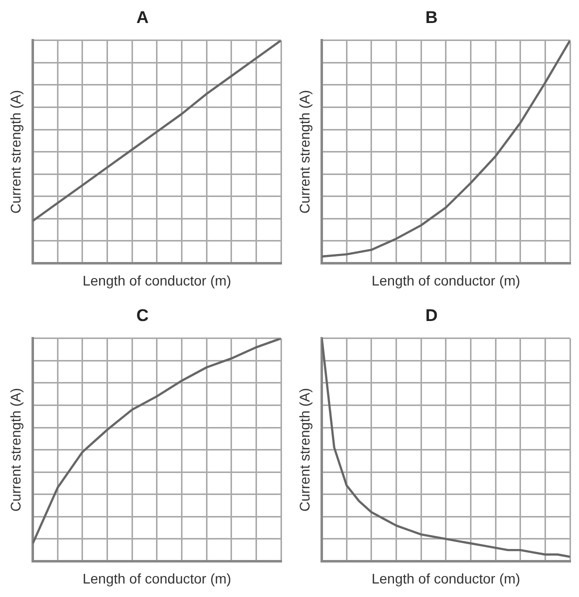 Image resolution: width=579 pixels, height=597 pixels. I want to click on chart-title: B, so click(431, 17).